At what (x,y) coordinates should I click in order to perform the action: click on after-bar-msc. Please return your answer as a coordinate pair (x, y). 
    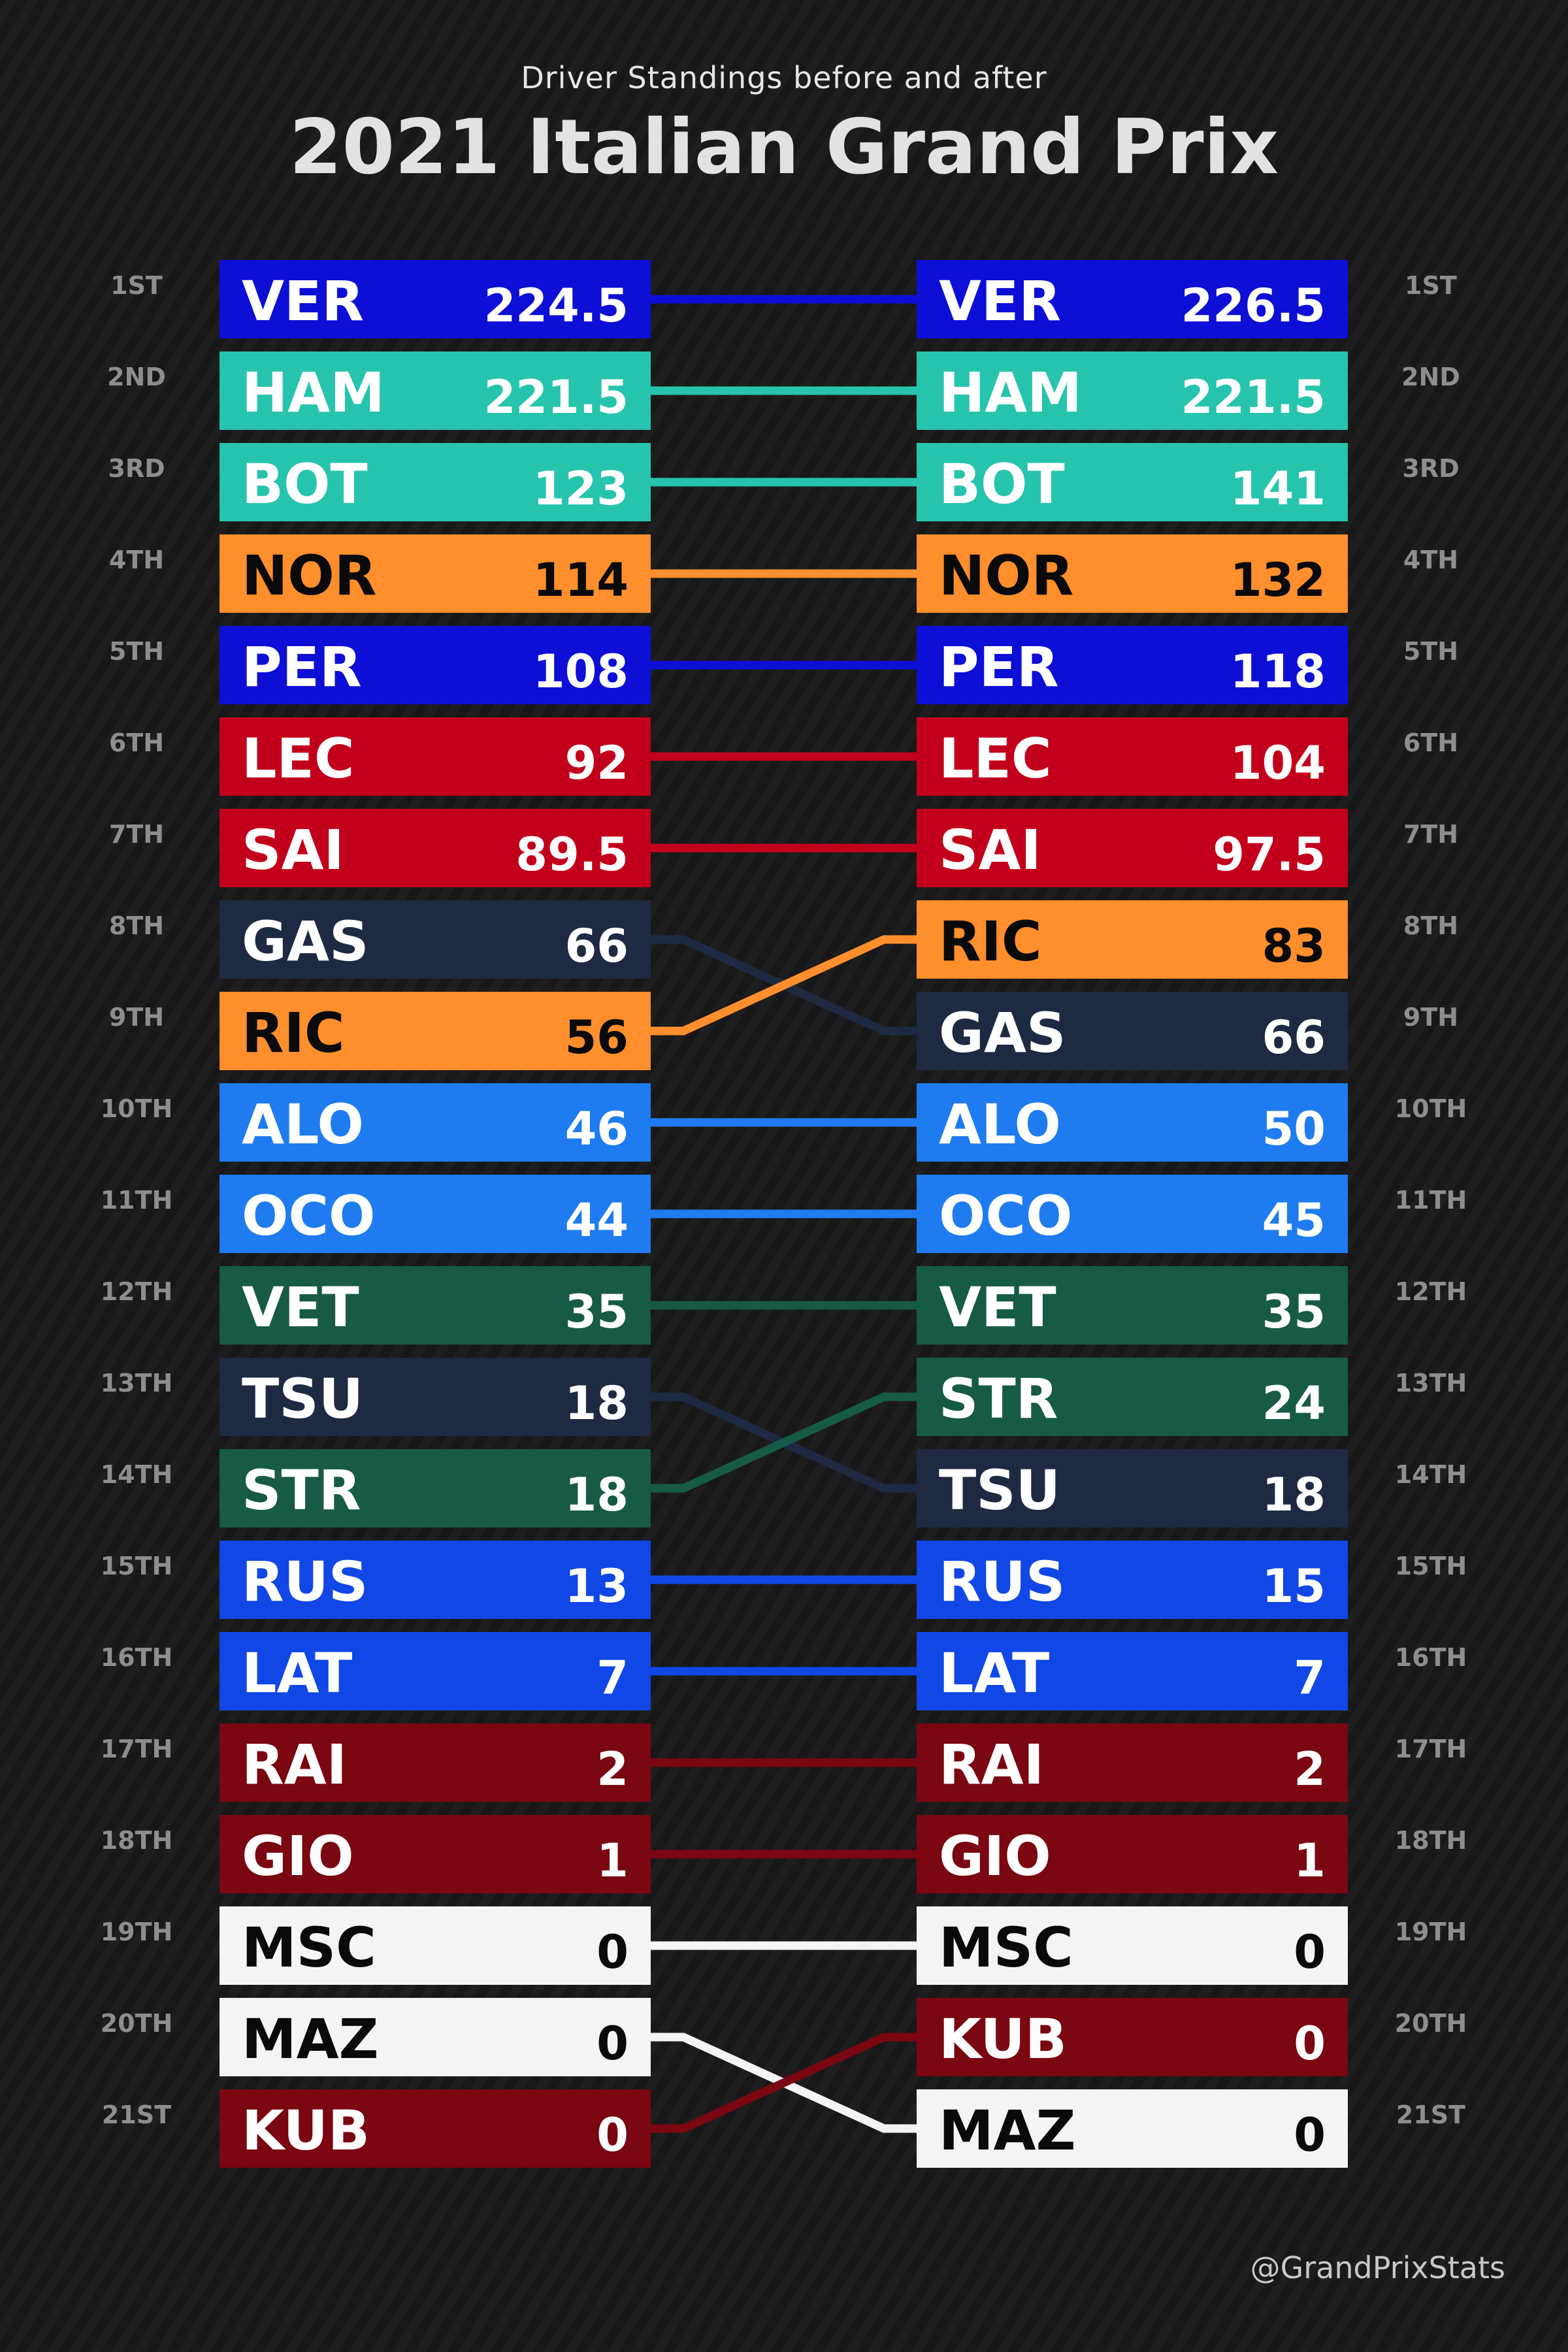
    Looking at the image, I should click on (1132, 1945).